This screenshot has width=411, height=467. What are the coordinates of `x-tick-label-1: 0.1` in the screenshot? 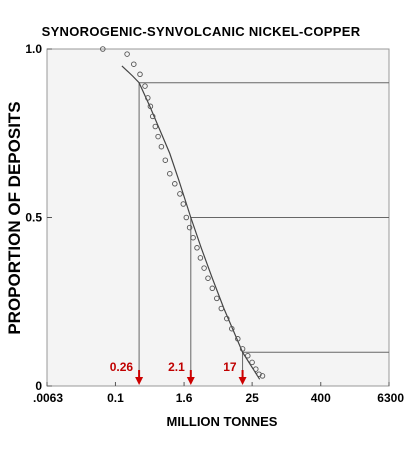 It's located at (115, 398).